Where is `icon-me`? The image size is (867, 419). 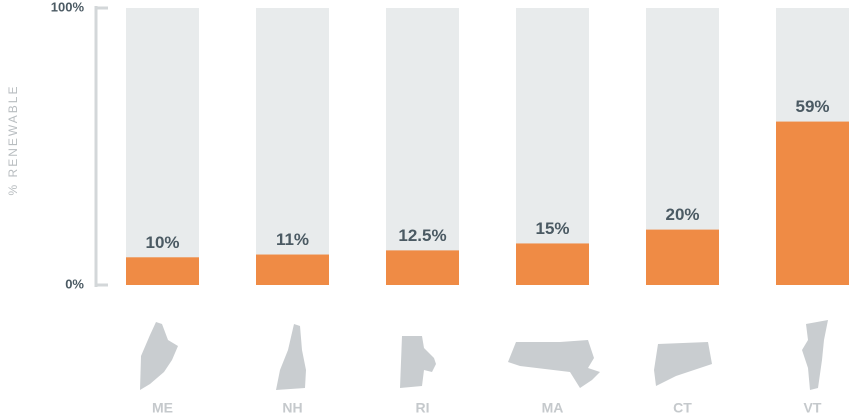
icon-me is located at coordinates (159, 356).